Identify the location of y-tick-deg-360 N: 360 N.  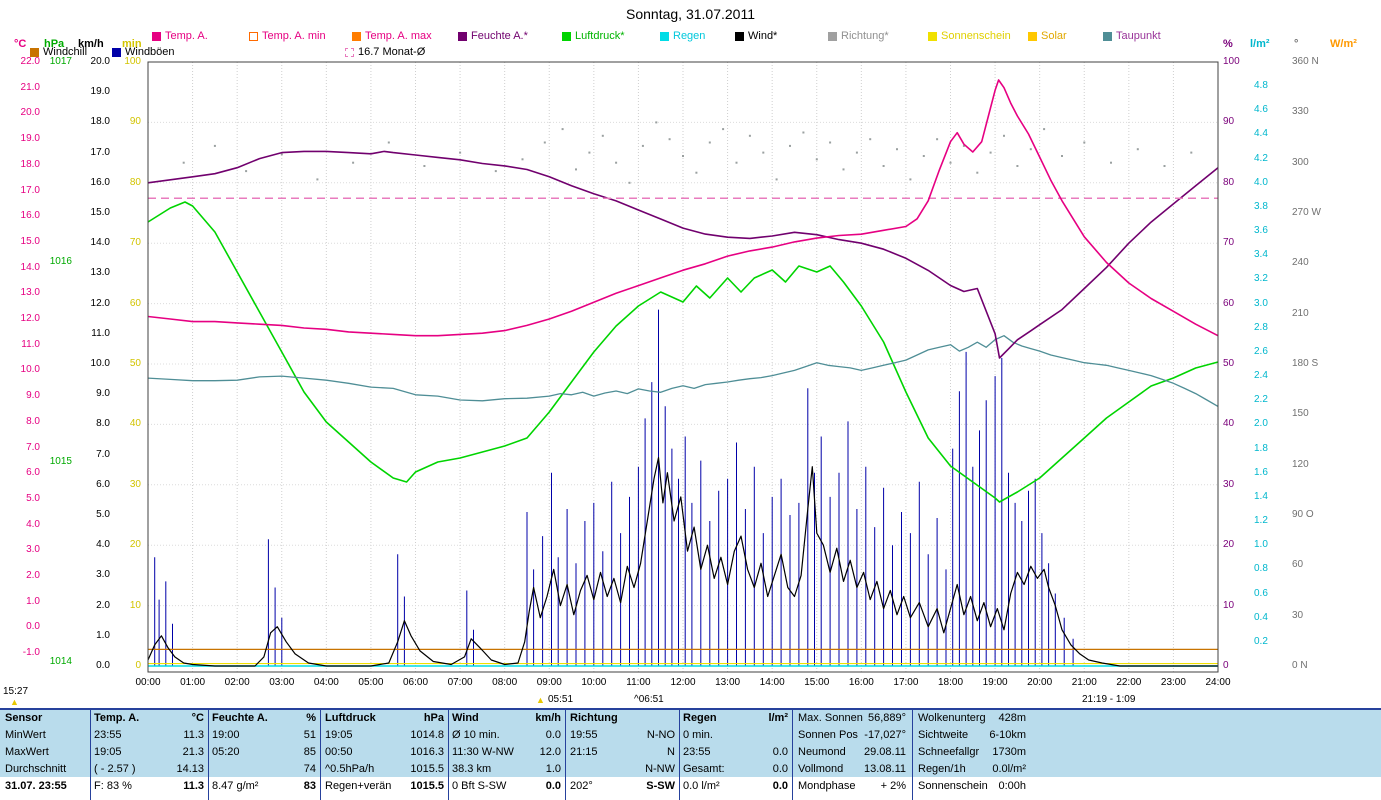
(1305, 61).